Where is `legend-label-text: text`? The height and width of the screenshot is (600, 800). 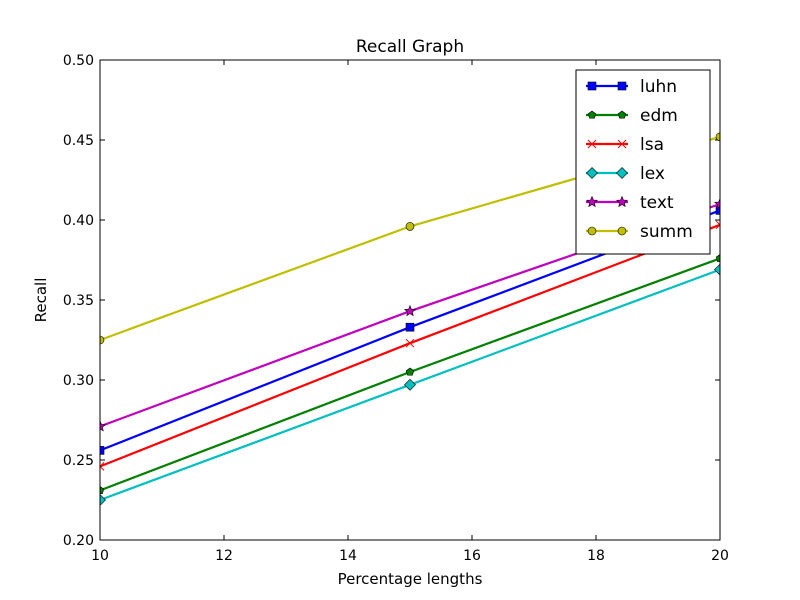
legend-label-text: text is located at coordinates (657, 203).